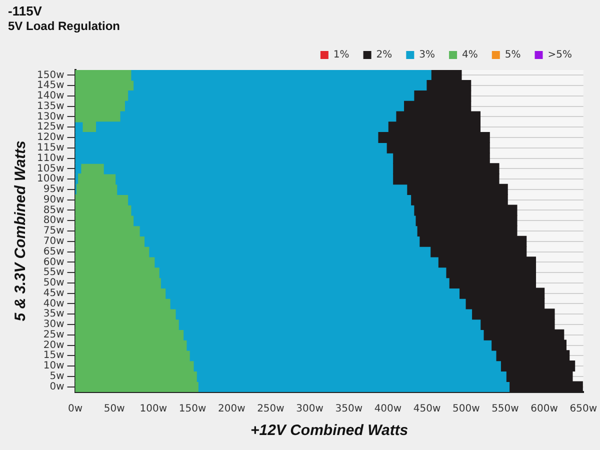 This screenshot has width=600, height=450. What do you see at coordinates (21, 231) in the screenshot?
I see `y-axis-title: 5 & 3.3V Combined Watts` at bounding box center [21, 231].